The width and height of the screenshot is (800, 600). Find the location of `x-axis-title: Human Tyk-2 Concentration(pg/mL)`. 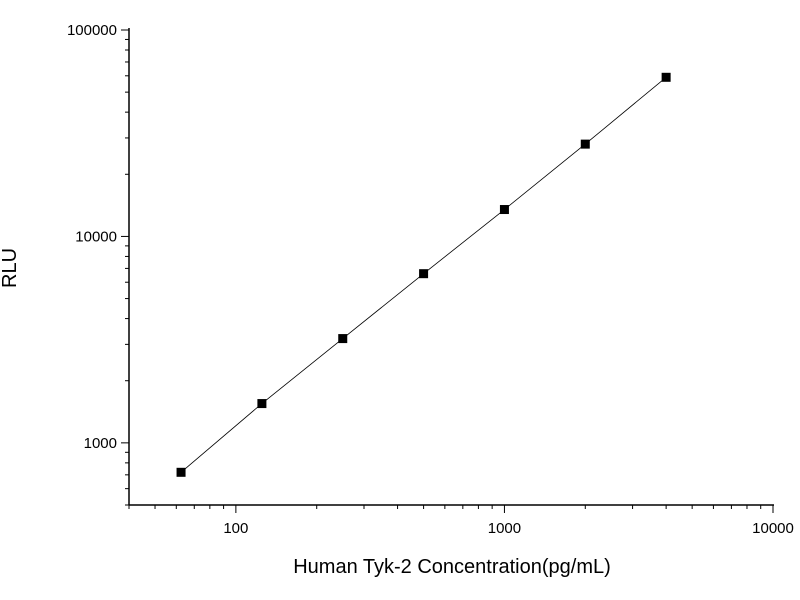

x-axis-title: Human Tyk-2 Concentration(pg/mL) is located at coordinates (452, 567).